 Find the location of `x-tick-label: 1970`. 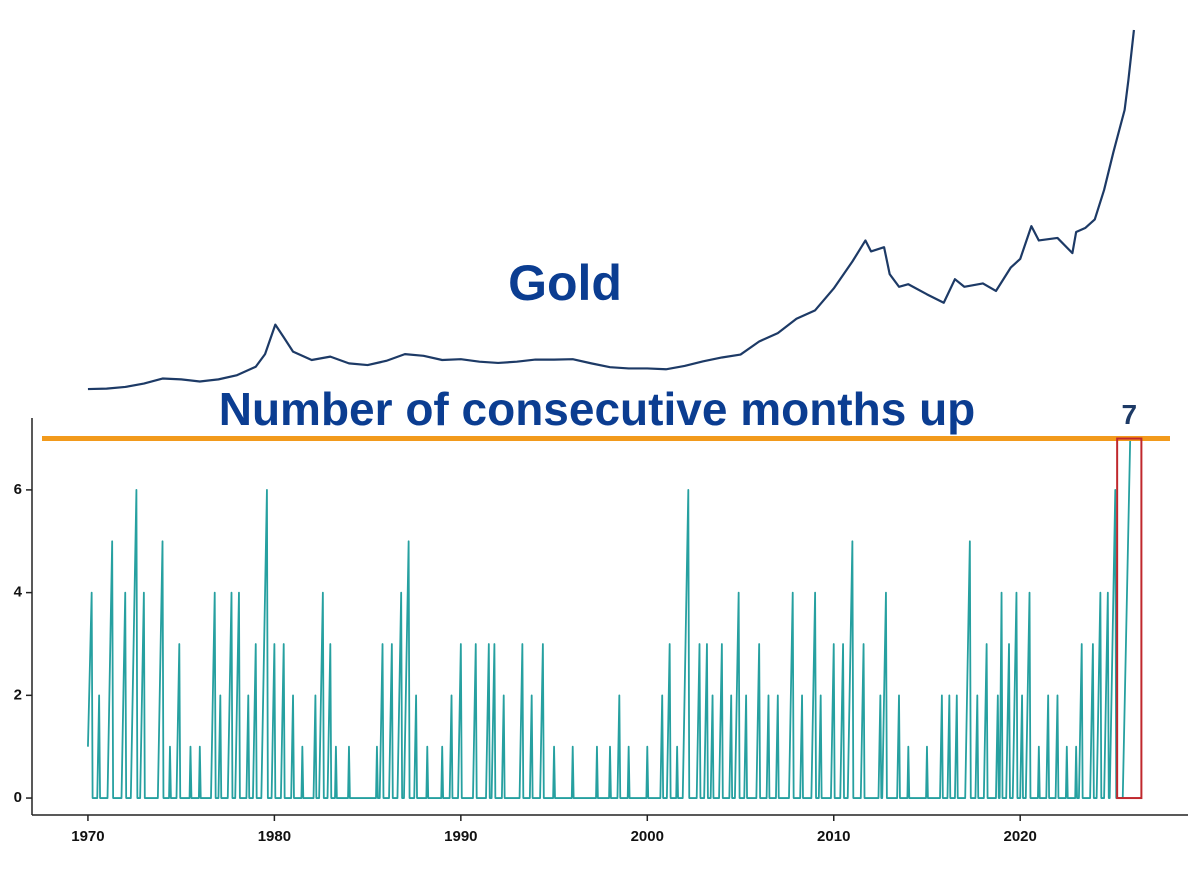

x-tick-label: 1970 is located at coordinates (87, 836).